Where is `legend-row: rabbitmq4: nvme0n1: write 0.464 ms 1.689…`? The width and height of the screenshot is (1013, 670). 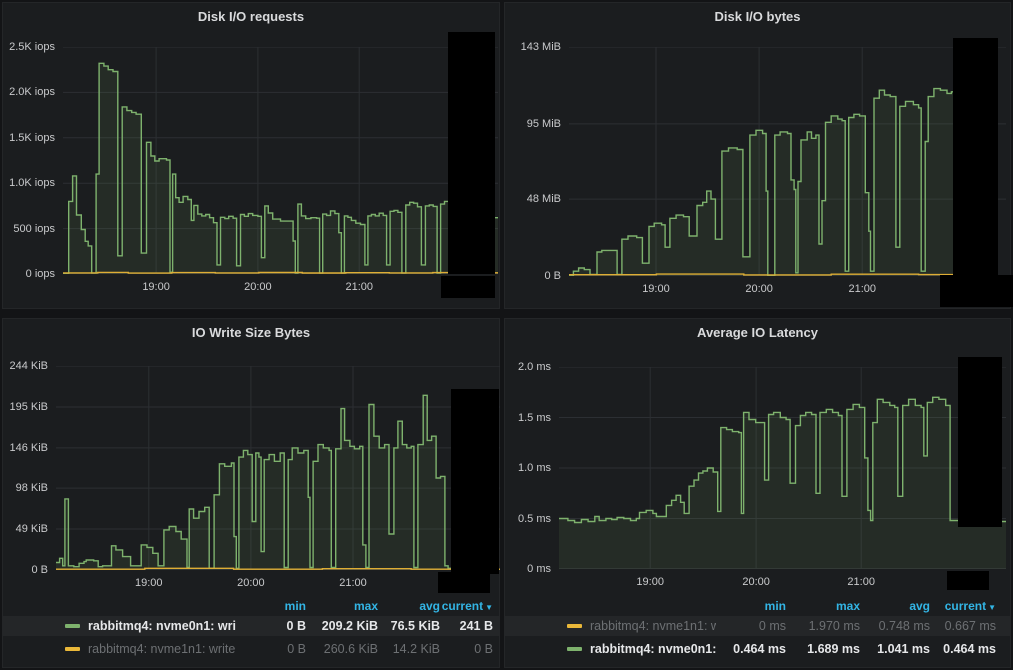 legend-row: rabbitmq4: nvme0n1: write 0.464 ms 1.689… is located at coordinates (757, 649).